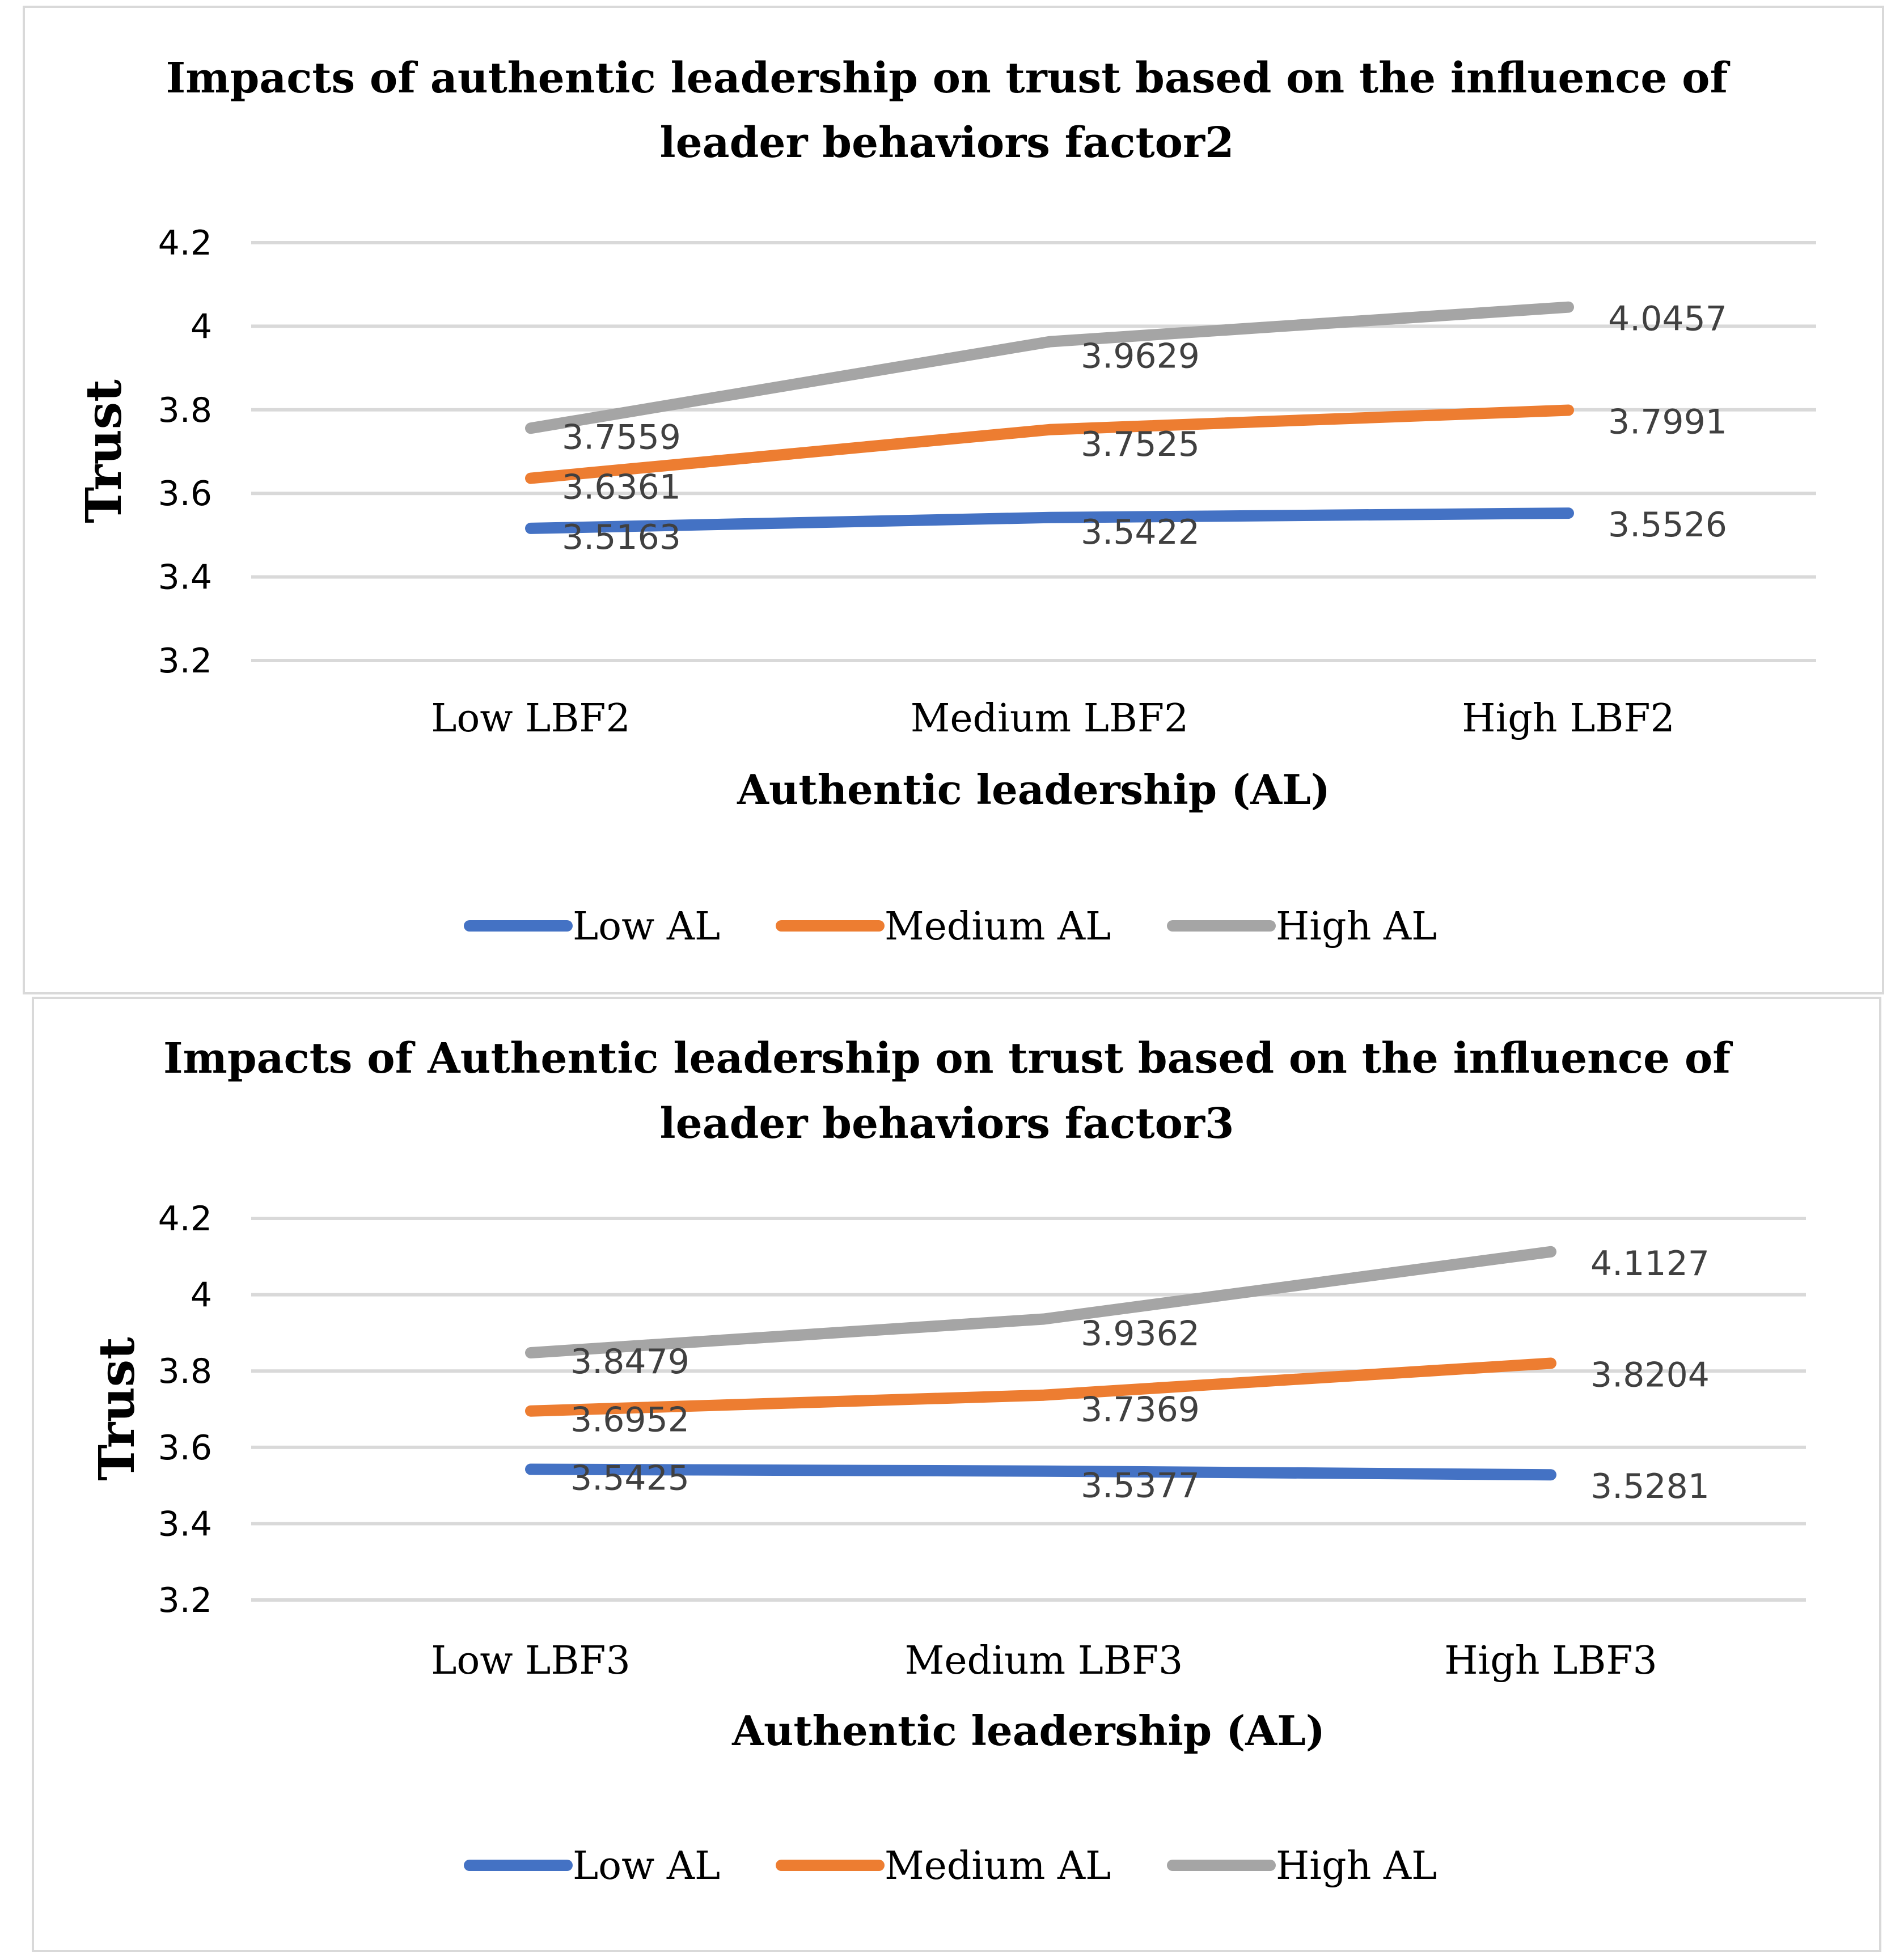  What do you see at coordinates (1667, 525) in the screenshot?
I see `data-label: 3.5526` at bounding box center [1667, 525].